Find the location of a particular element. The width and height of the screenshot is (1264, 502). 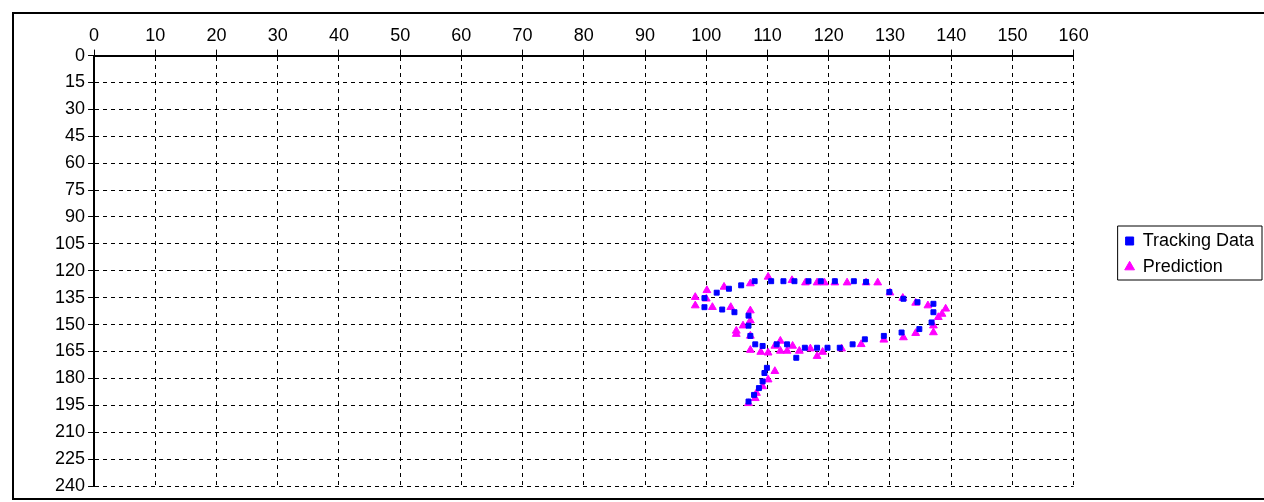

y-tick-label: 195 is located at coordinates (70, 404).